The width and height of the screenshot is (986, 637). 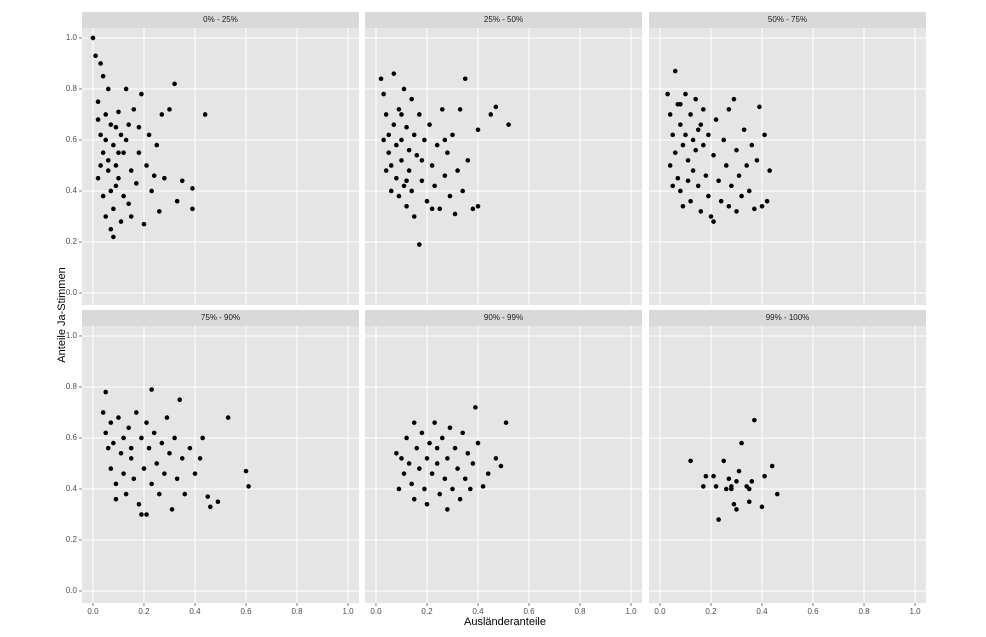 I want to click on y-axis-title: Anteile Ja-Stimmen, so click(x=62, y=314).